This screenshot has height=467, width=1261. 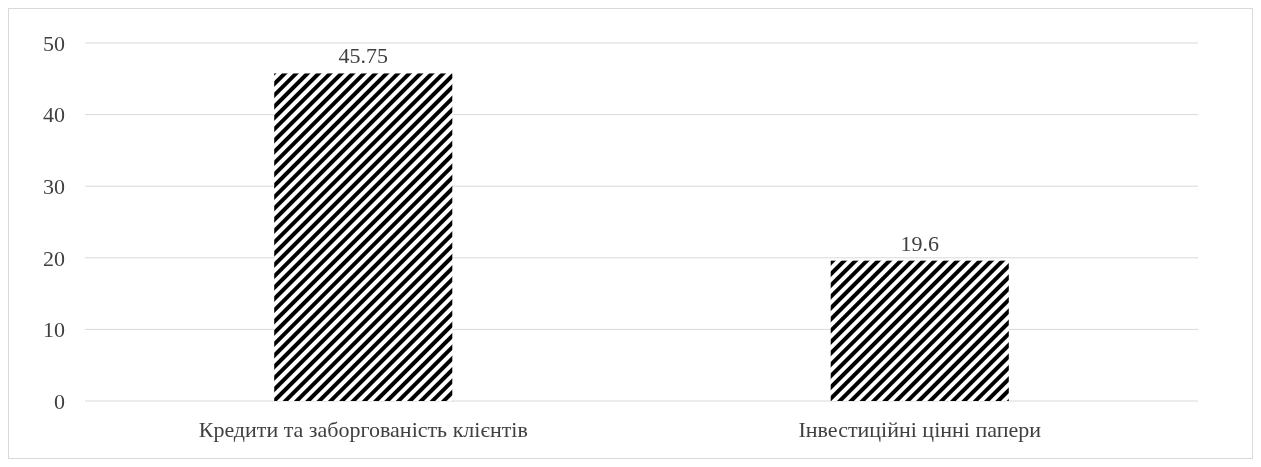 I want to click on y-tick-label: 0, so click(x=59, y=401).